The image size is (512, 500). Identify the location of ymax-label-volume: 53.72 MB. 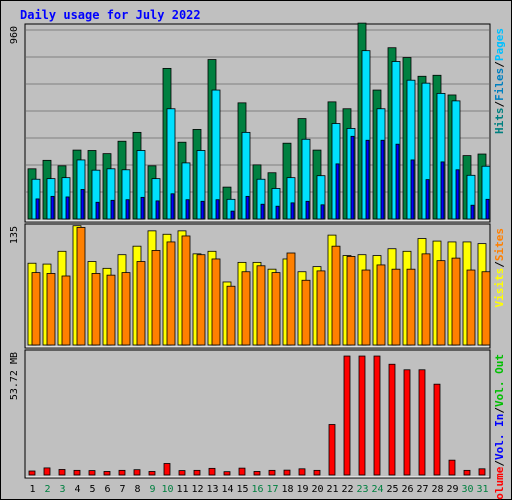
(14, 376).